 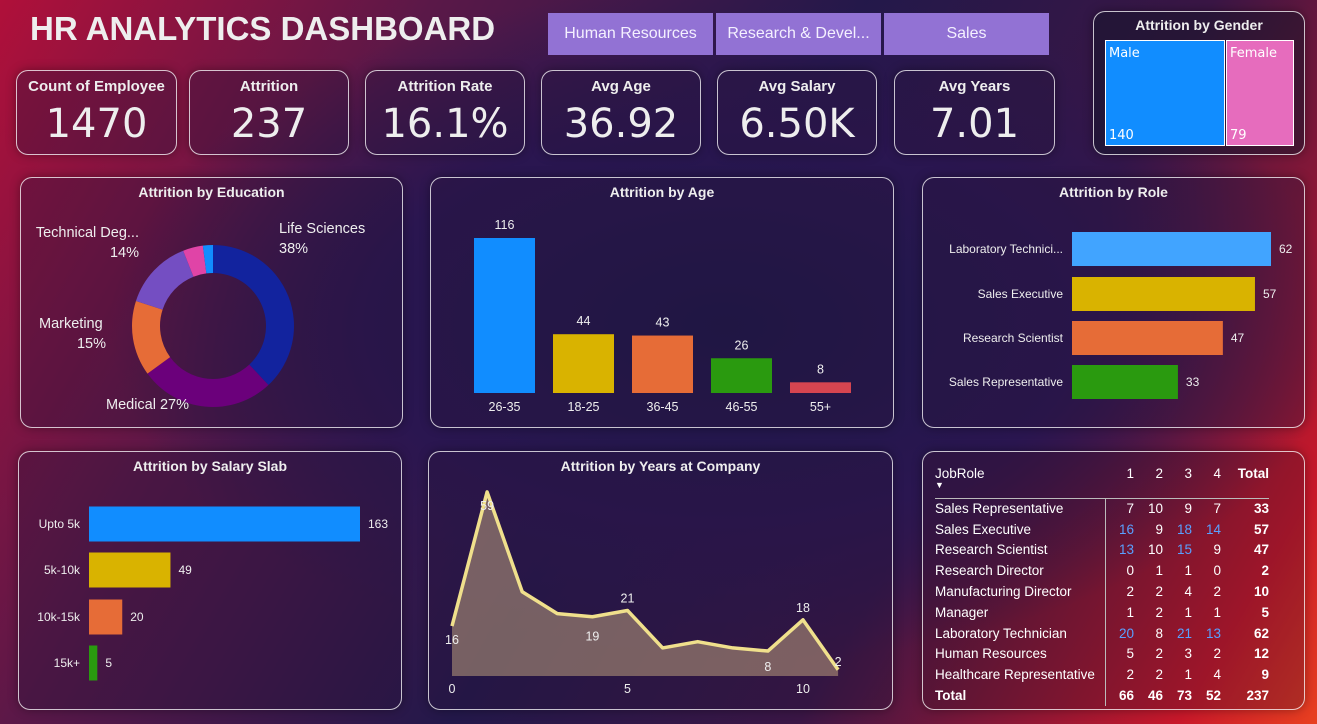 What do you see at coordinates (1148, 481) in the screenshot?
I see `column-header: 2` at bounding box center [1148, 481].